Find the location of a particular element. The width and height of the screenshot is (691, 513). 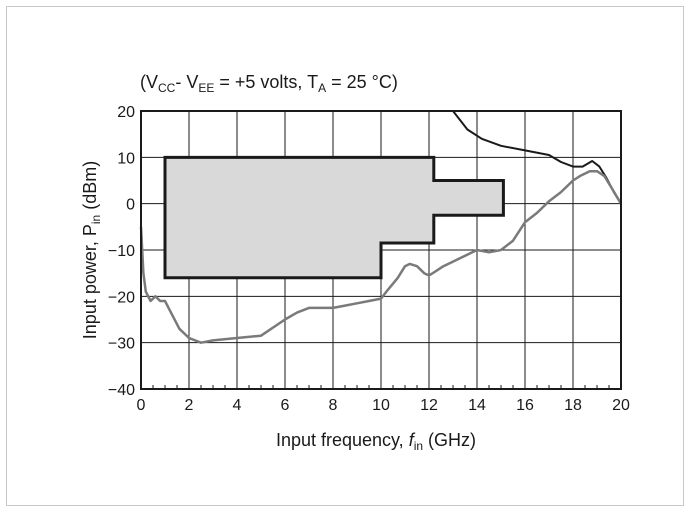

x-tick-label: 20 is located at coordinates (621, 405).